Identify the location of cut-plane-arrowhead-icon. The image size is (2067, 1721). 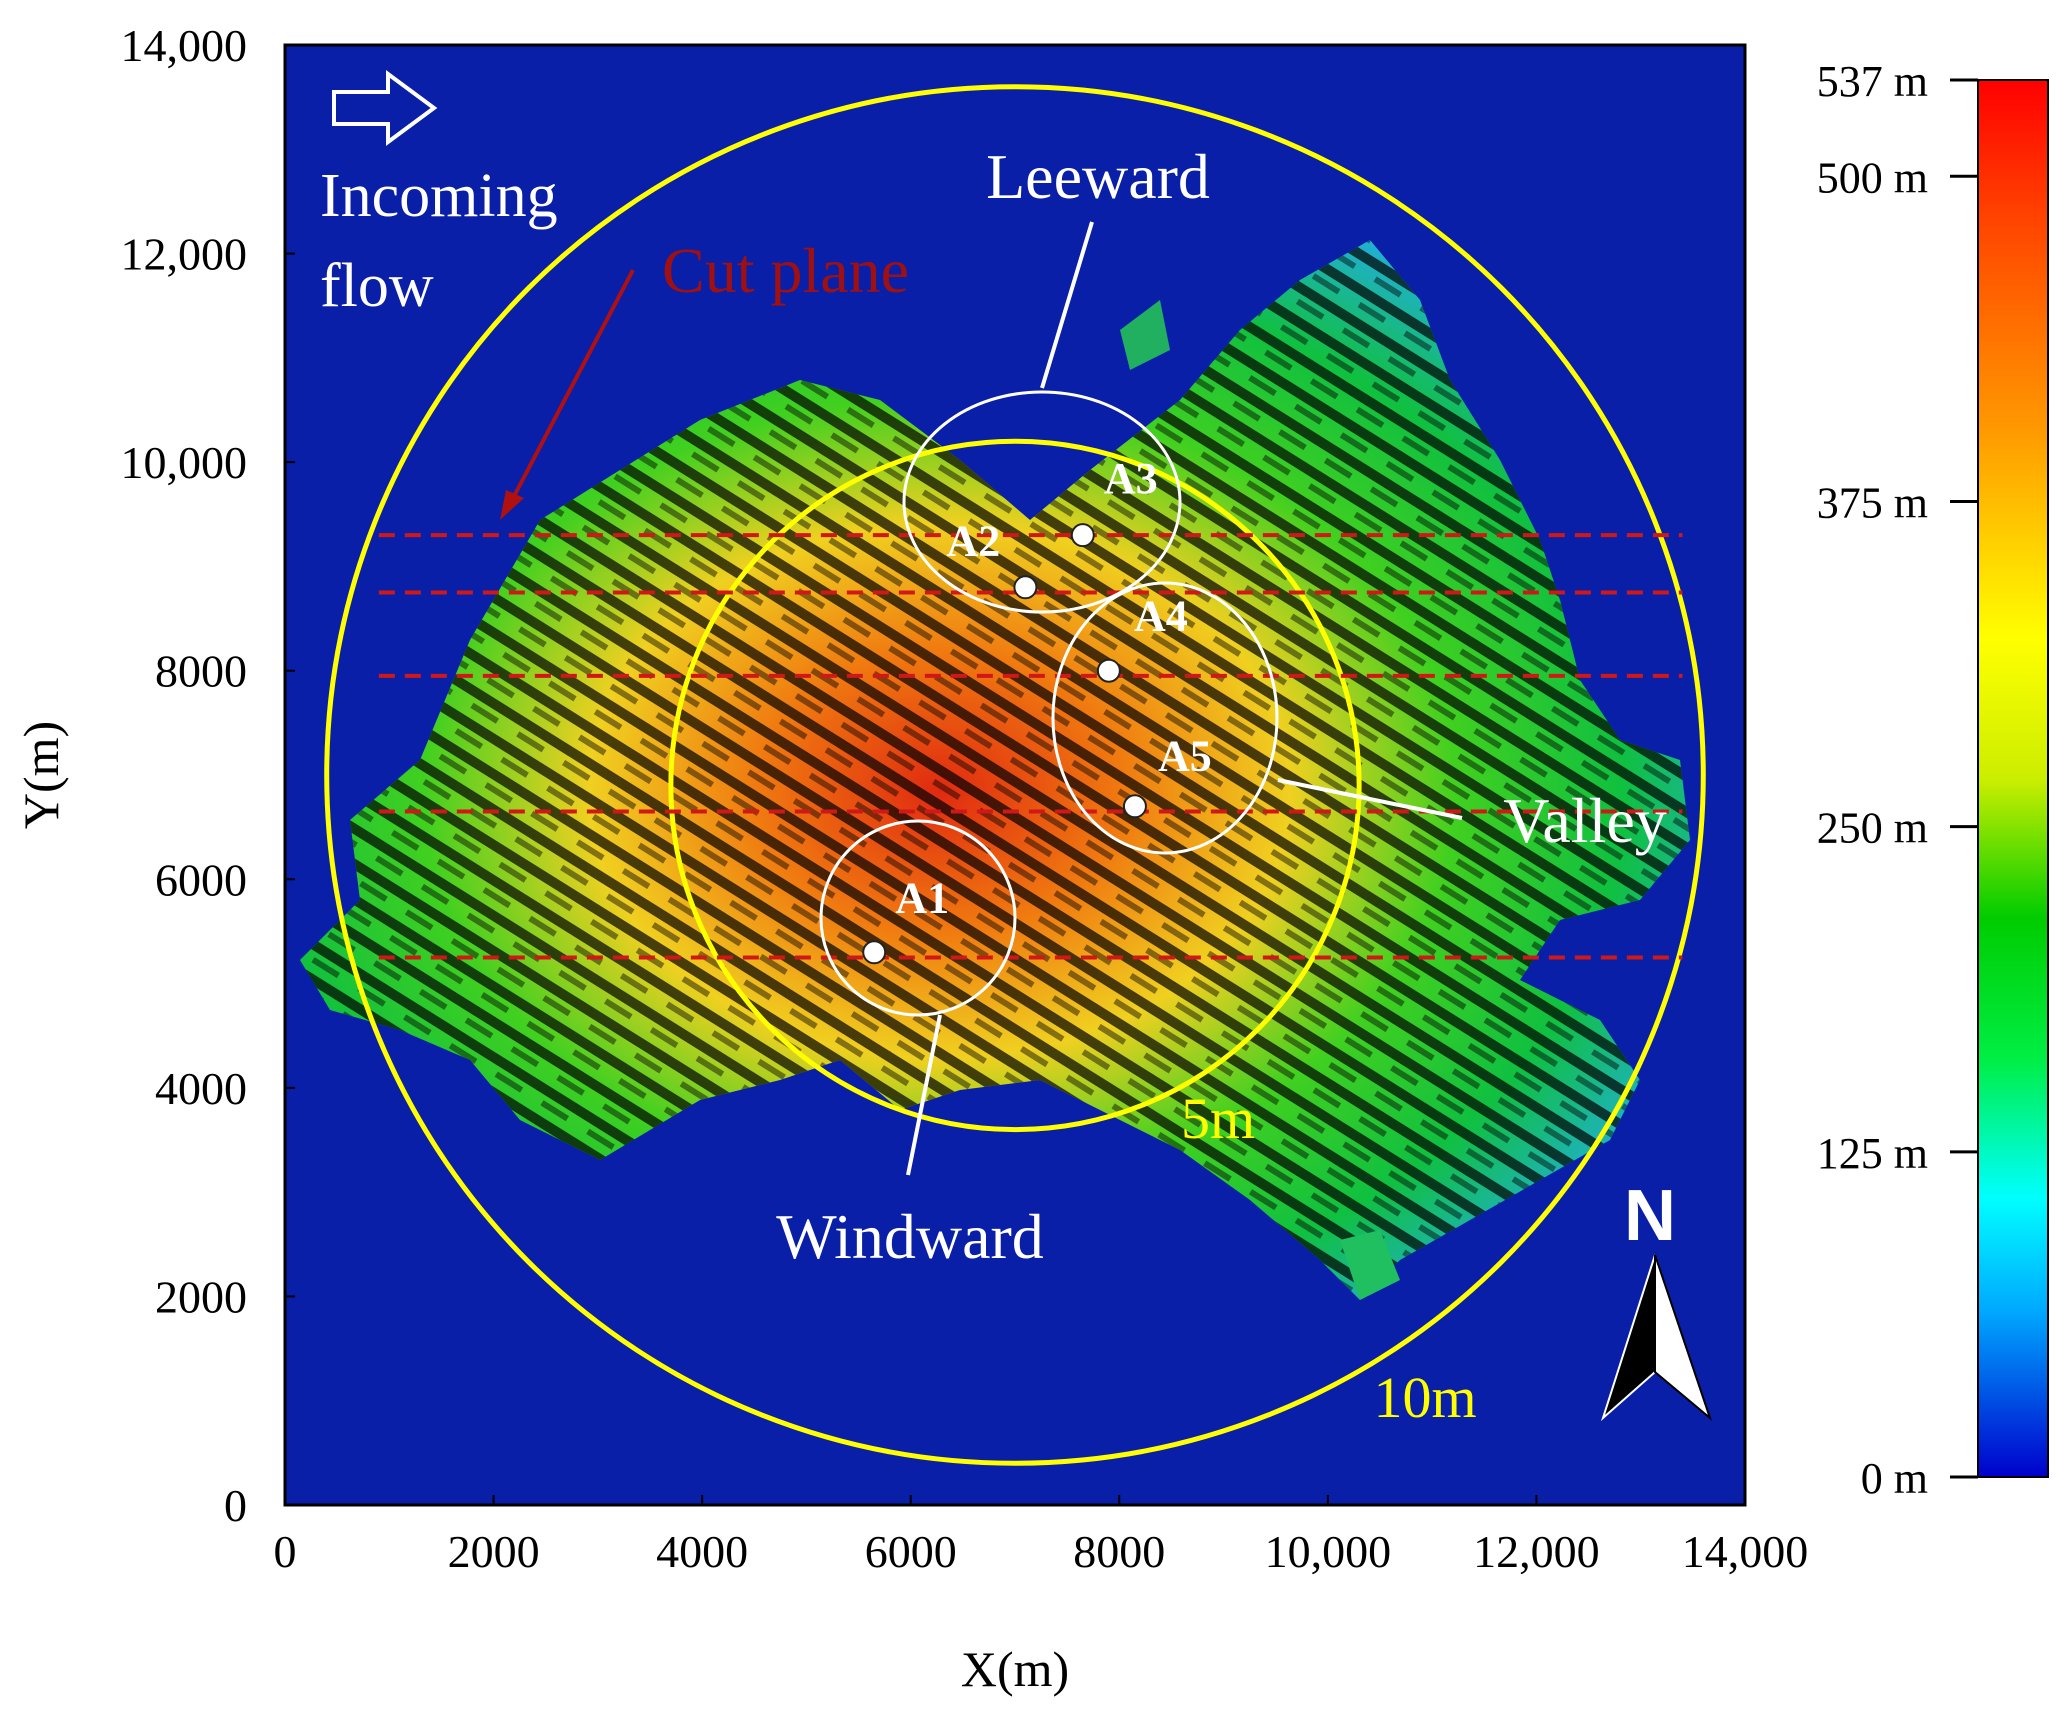
(512, 505).